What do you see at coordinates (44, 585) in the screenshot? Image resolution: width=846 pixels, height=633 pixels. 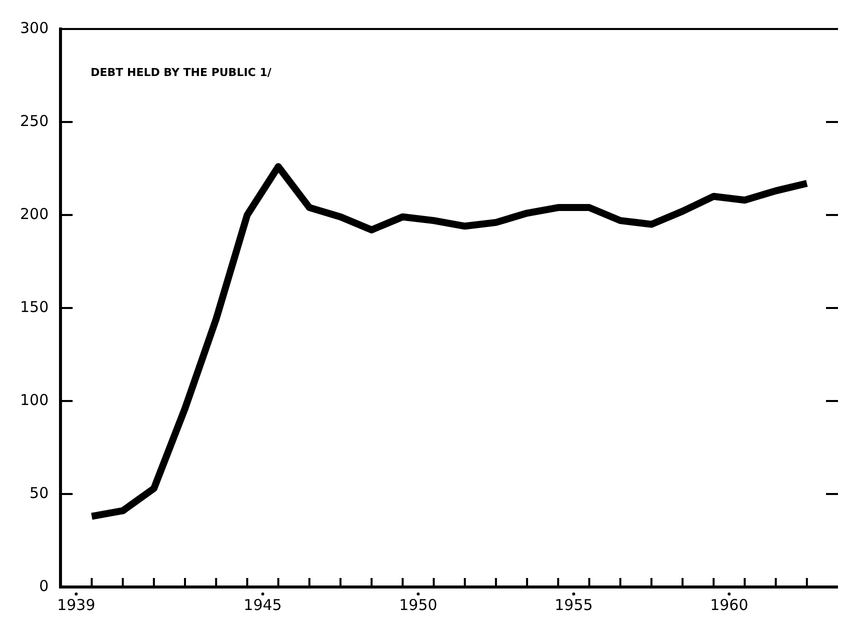 I see `y-tick-label: 0` at bounding box center [44, 585].